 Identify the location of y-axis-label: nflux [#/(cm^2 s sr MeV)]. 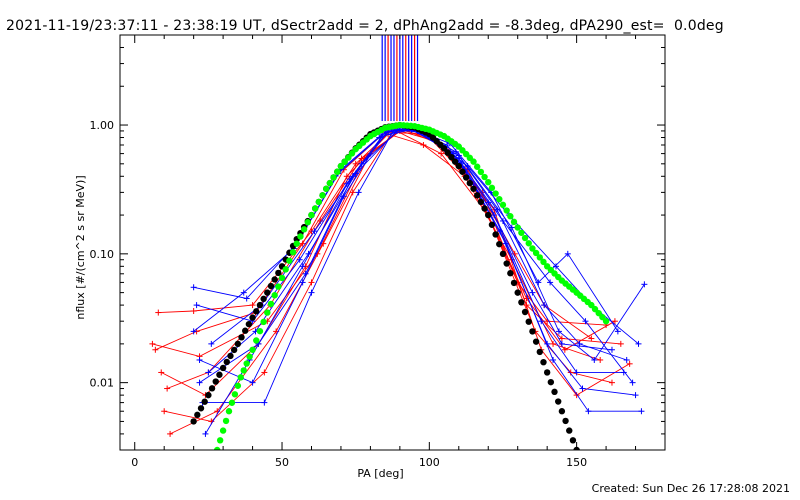
(80, 247).